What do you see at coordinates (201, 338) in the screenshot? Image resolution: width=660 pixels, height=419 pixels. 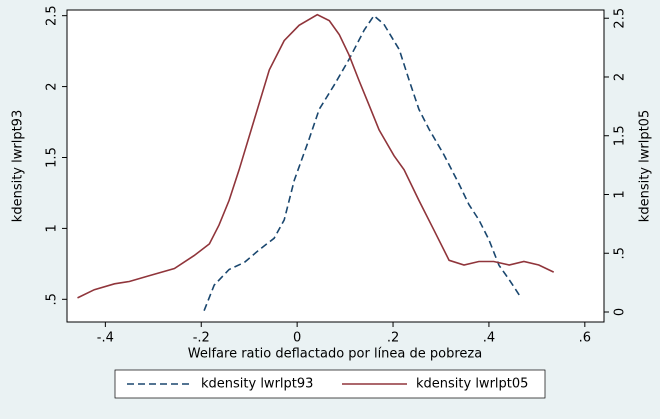 I see `x-tick-label: -.2` at bounding box center [201, 338].